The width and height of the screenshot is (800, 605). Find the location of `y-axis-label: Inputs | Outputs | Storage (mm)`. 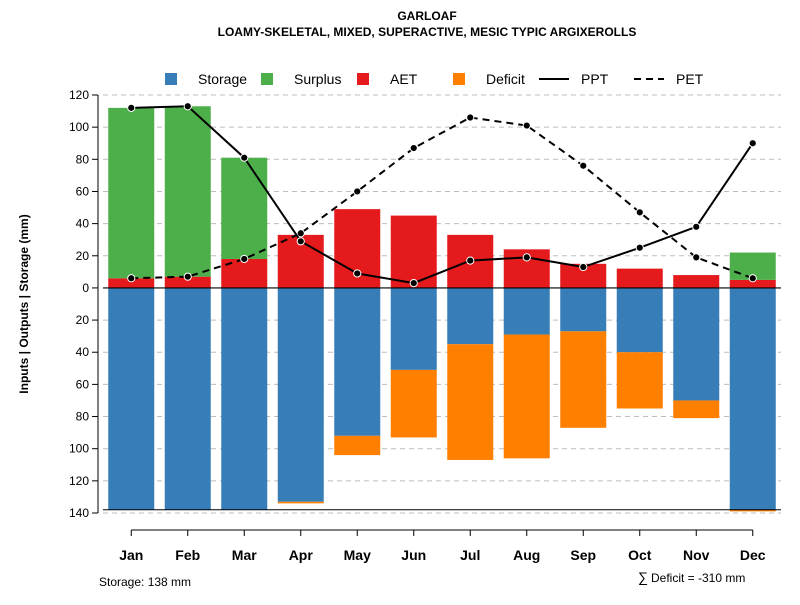

y-axis-label: Inputs | Outputs | Storage (mm) is located at coordinates (24, 303).